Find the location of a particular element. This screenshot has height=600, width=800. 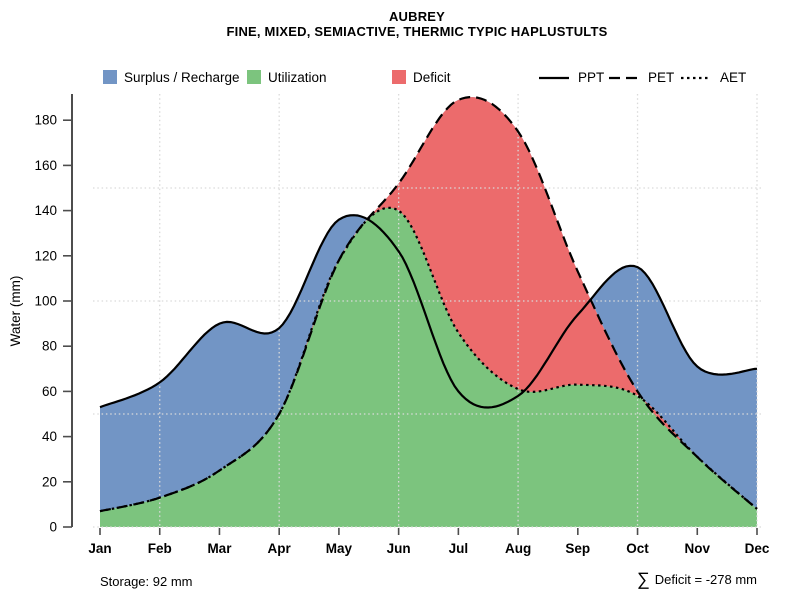

aet-line-icon is located at coordinates (696, 77).